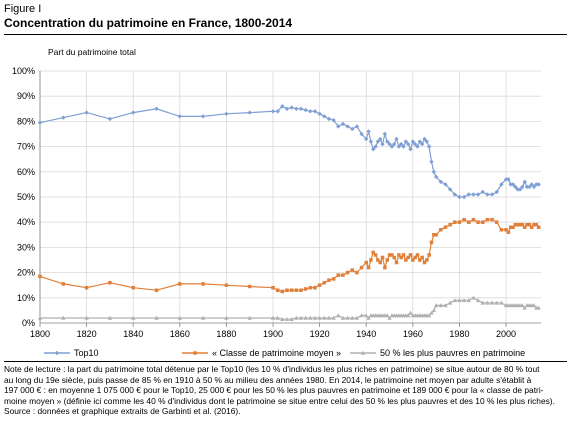  I want to click on y-tick-label: 40%, so click(26, 222).